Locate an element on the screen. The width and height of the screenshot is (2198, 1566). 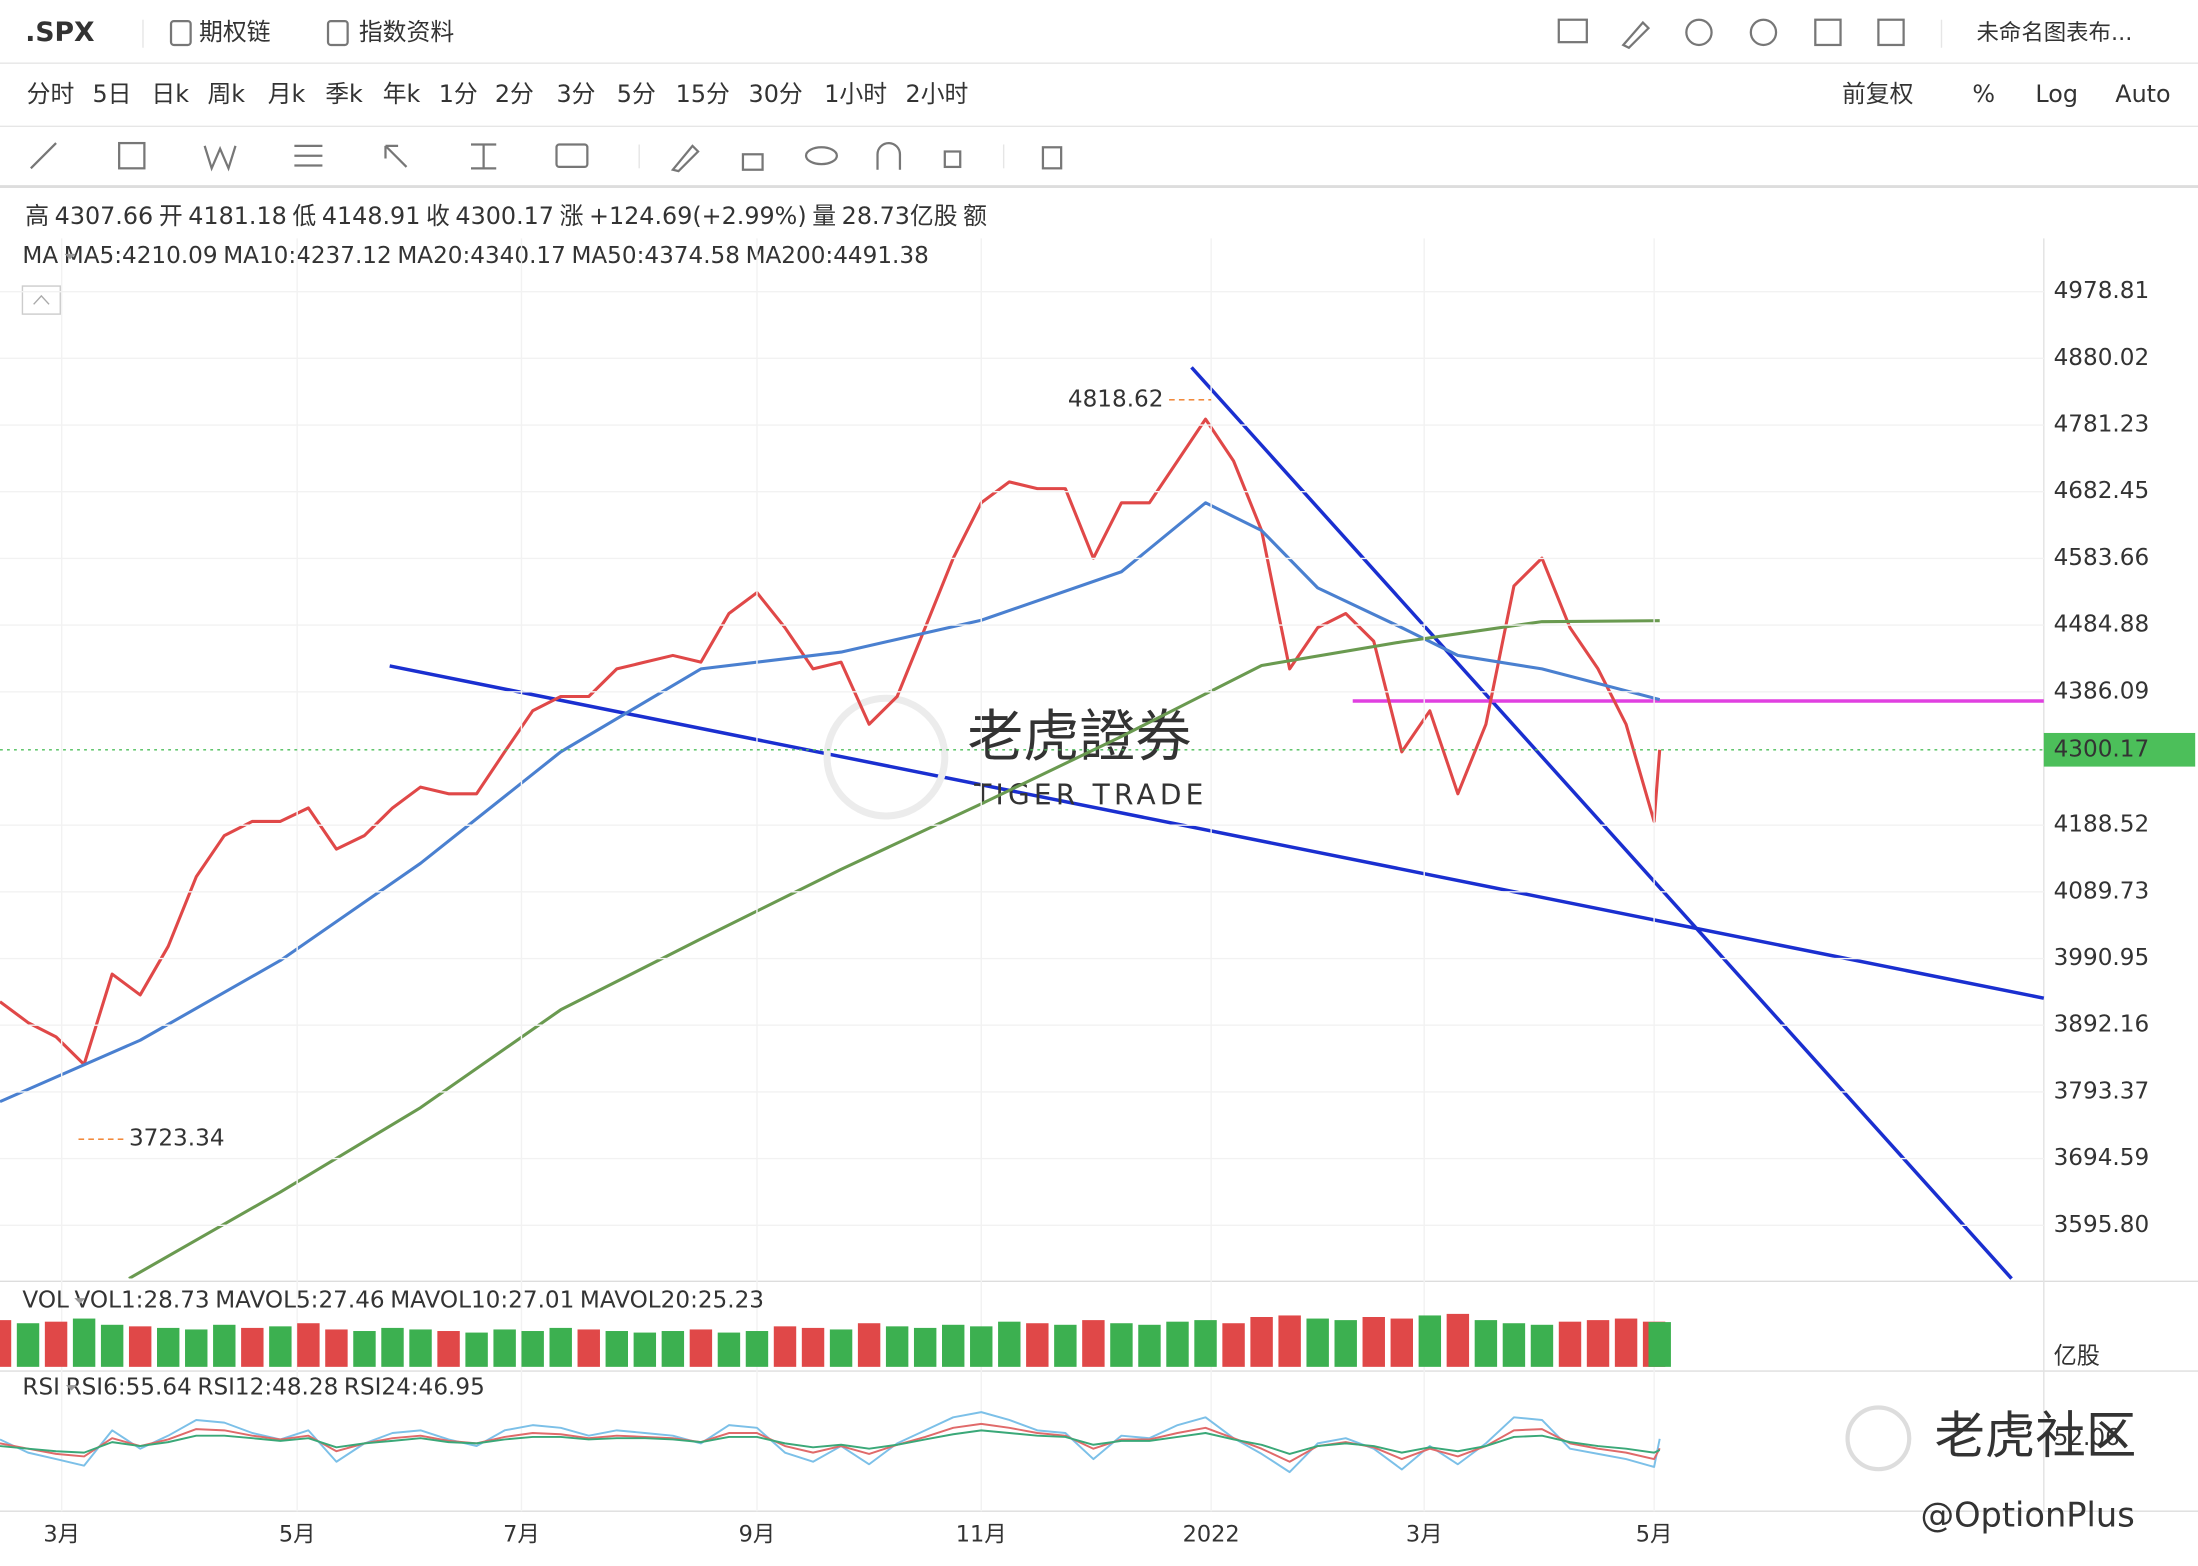
chart-control: Auto is located at coordinates (2142, 94).